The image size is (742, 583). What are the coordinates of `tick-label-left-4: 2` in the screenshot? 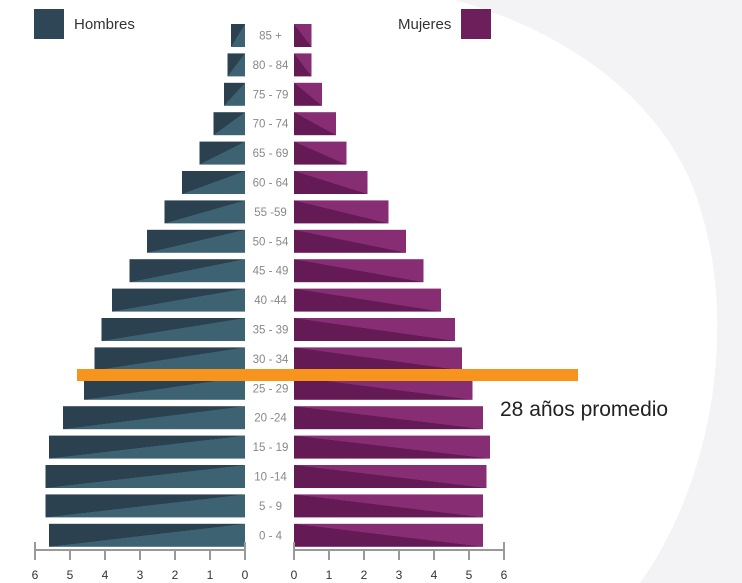 It's located at (175, 575).